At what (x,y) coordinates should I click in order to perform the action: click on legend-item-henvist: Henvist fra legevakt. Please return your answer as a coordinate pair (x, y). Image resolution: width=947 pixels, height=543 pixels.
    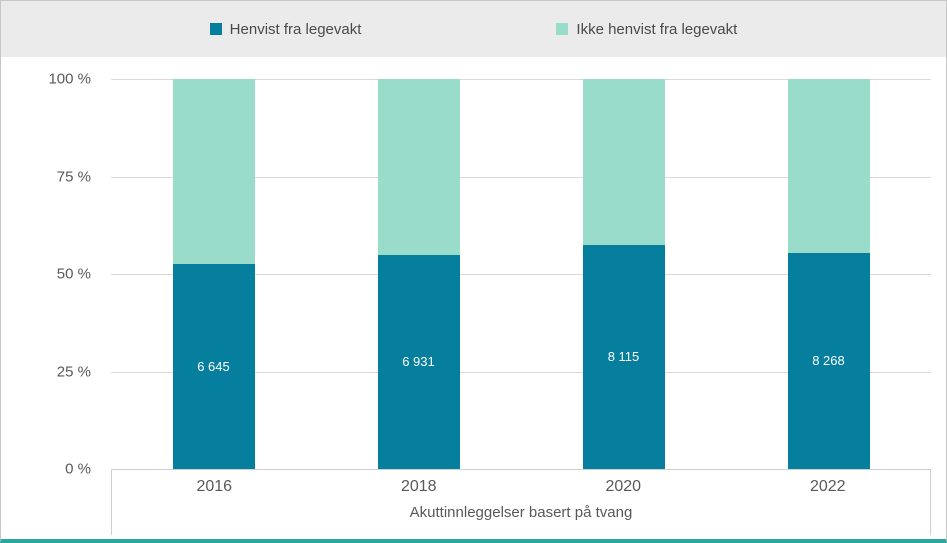
    Looking at the image, I should click on (285, 29).